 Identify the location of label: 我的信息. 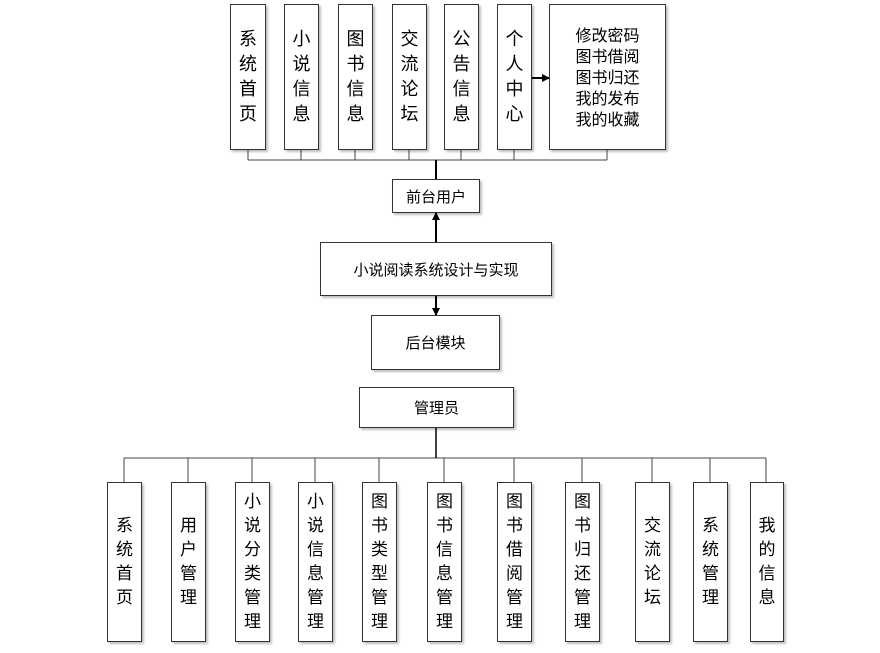
(767, 562).